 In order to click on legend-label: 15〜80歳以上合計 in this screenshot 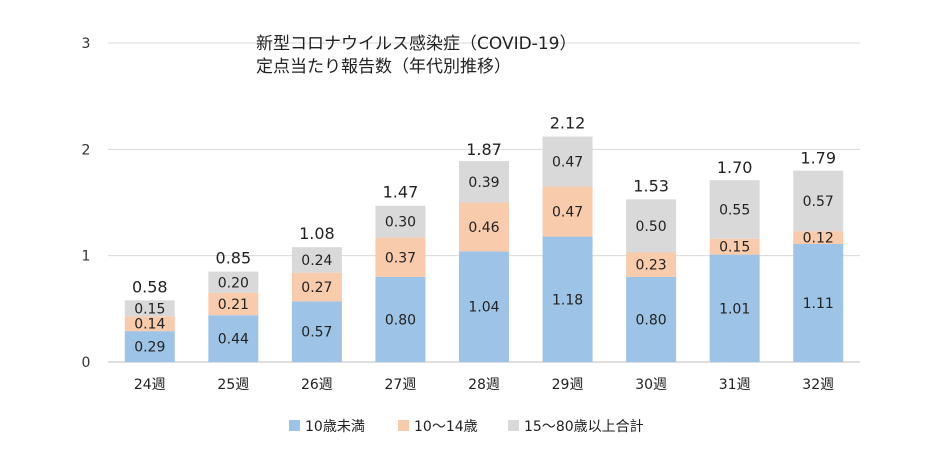, I will do `click(584, 427)`.